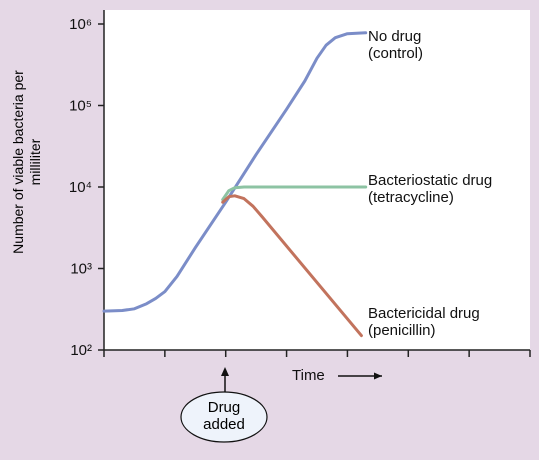 This screenshot has height=460, width=539. I want to click on y-tick-label: 10², so click(81, 350).